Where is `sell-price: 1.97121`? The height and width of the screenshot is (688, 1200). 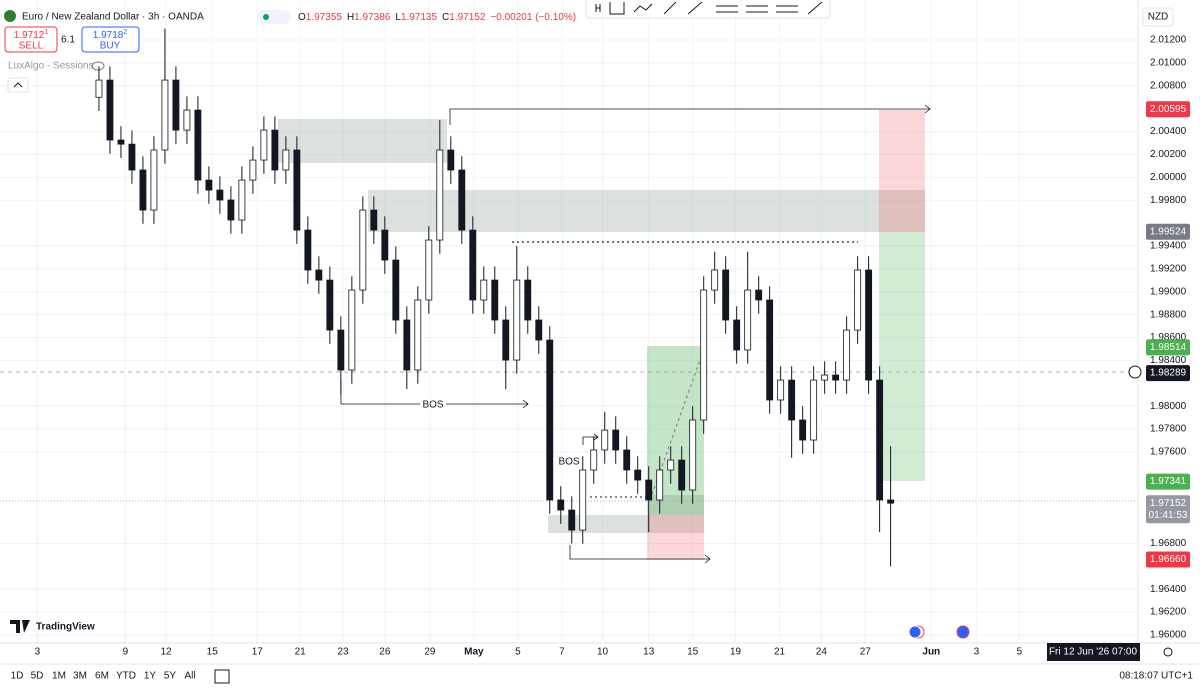 sell-price: 1.97121 is located at coordinates (31, 35).